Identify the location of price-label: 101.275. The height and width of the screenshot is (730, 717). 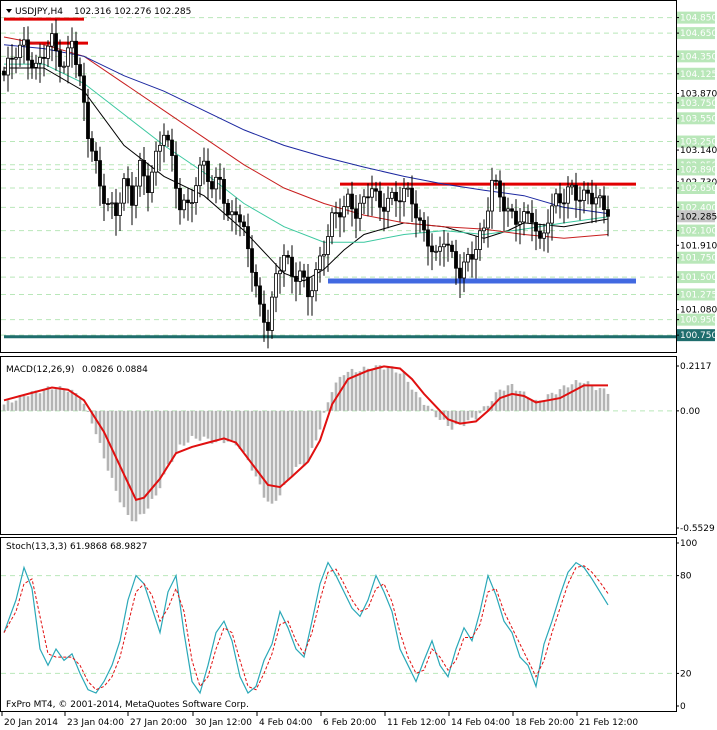
(698, 295).